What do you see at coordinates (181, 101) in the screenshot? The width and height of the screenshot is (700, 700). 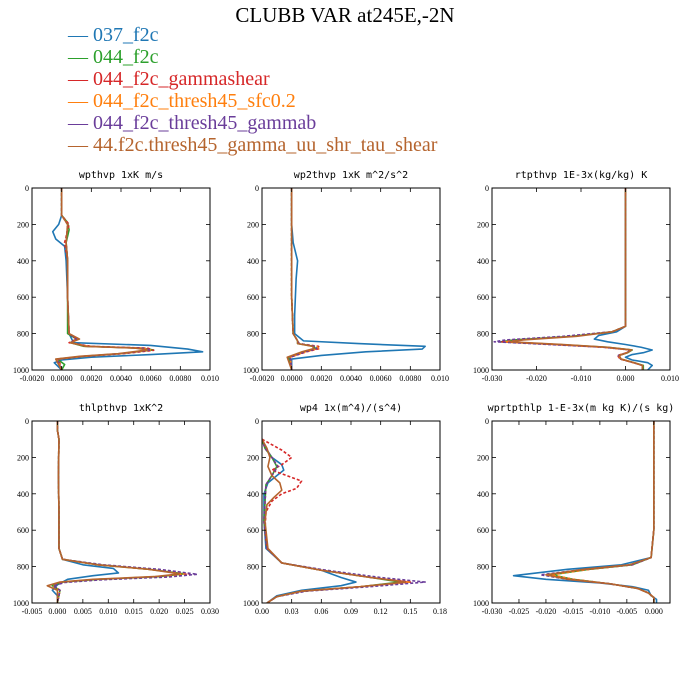 I see `legend-item-044-f2c-thresh45-sfc0-2: — 044_f2c_thresh45_sfc0.2` at bounding box center [181, 101].